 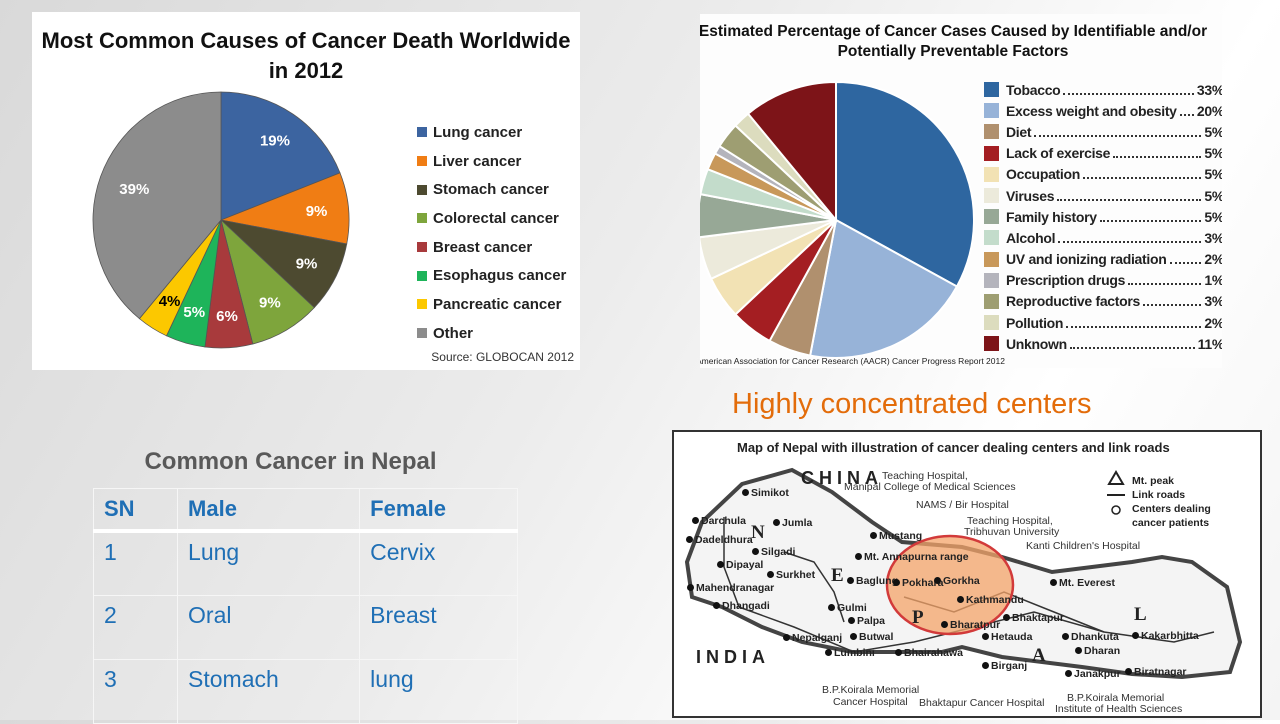 I want to click on center-icon, so click(x=1116, y=510).